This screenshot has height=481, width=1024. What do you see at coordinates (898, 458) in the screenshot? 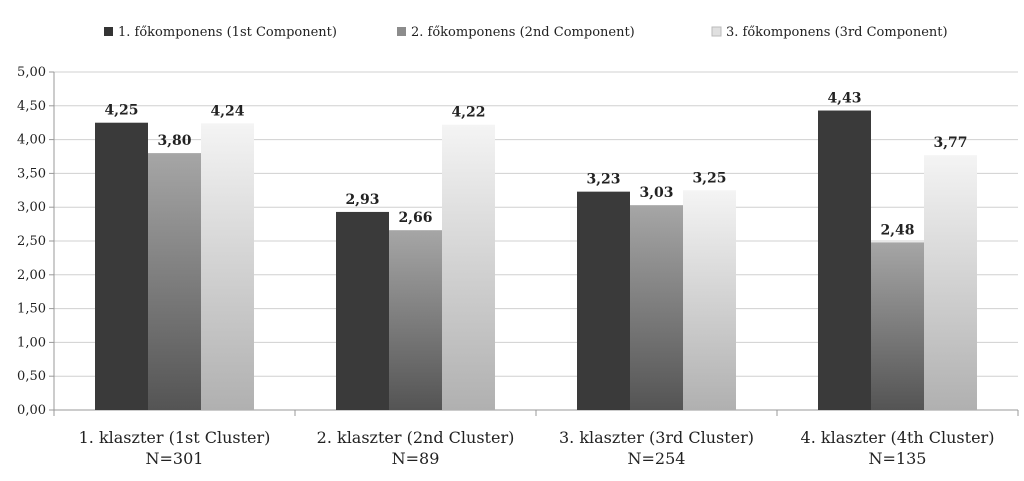
I see `x-tick-label: N=135` at bounding box center [898, 458].